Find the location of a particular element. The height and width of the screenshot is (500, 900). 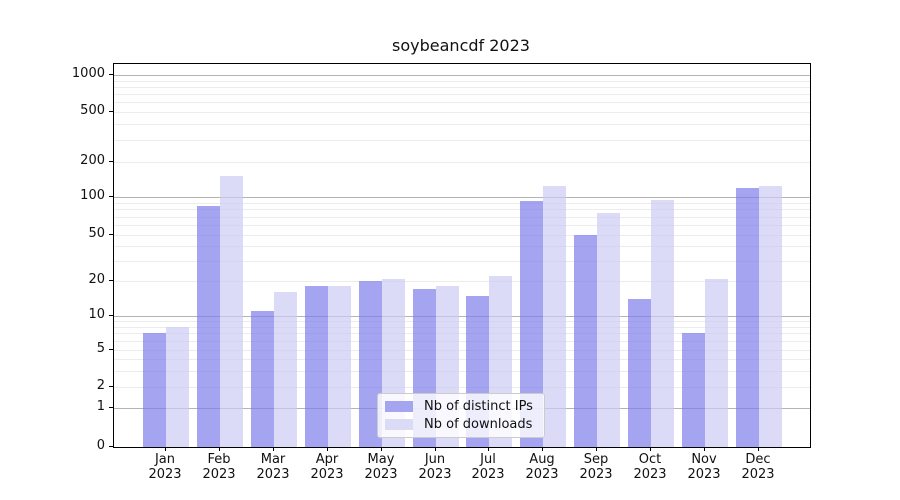

bar-distinct-ips-sep is located at coordinates (585, 341).